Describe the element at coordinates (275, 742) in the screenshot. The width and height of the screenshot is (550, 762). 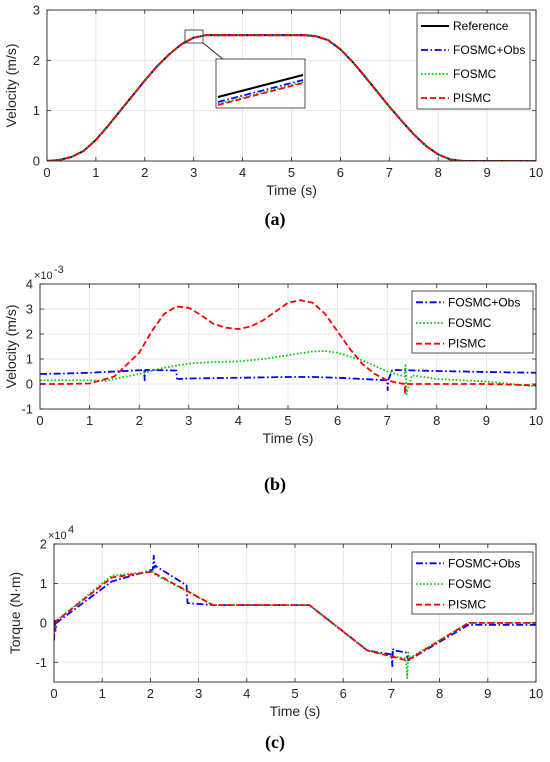
I see `panel-label: (c)` at that location.